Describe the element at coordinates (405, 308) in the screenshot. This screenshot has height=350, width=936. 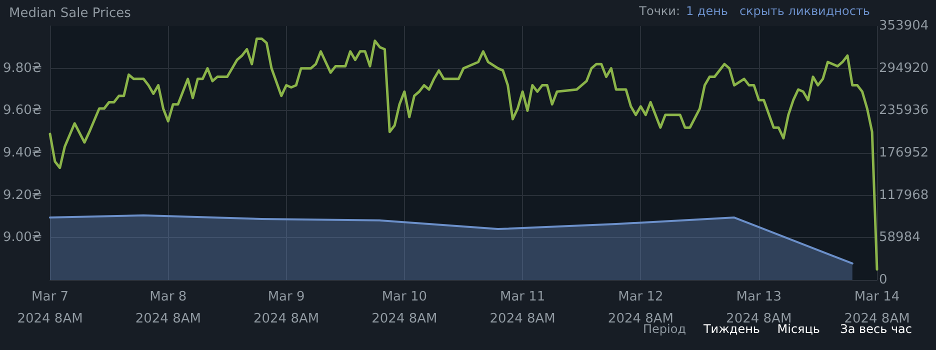
I see `x-tick-label: Mar 10 2024 8AM` at that location.